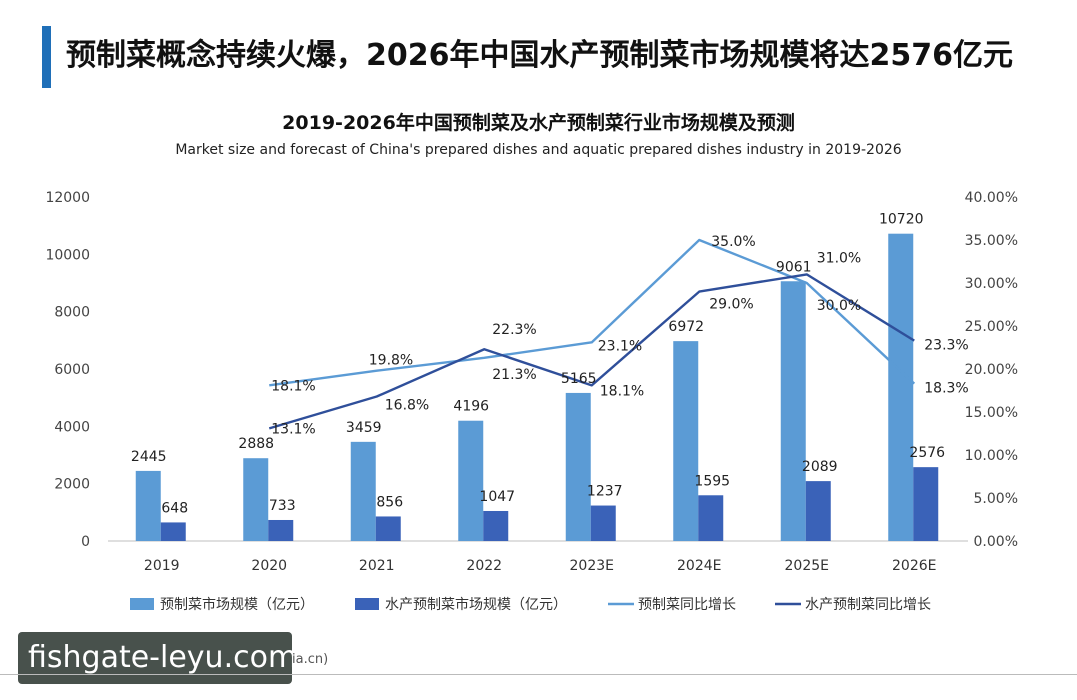  What do you see at coordinates (605, 492) in the screenshot?
I see `bar-aquatic-value-label: 1237` at bounding box center [605, 492].